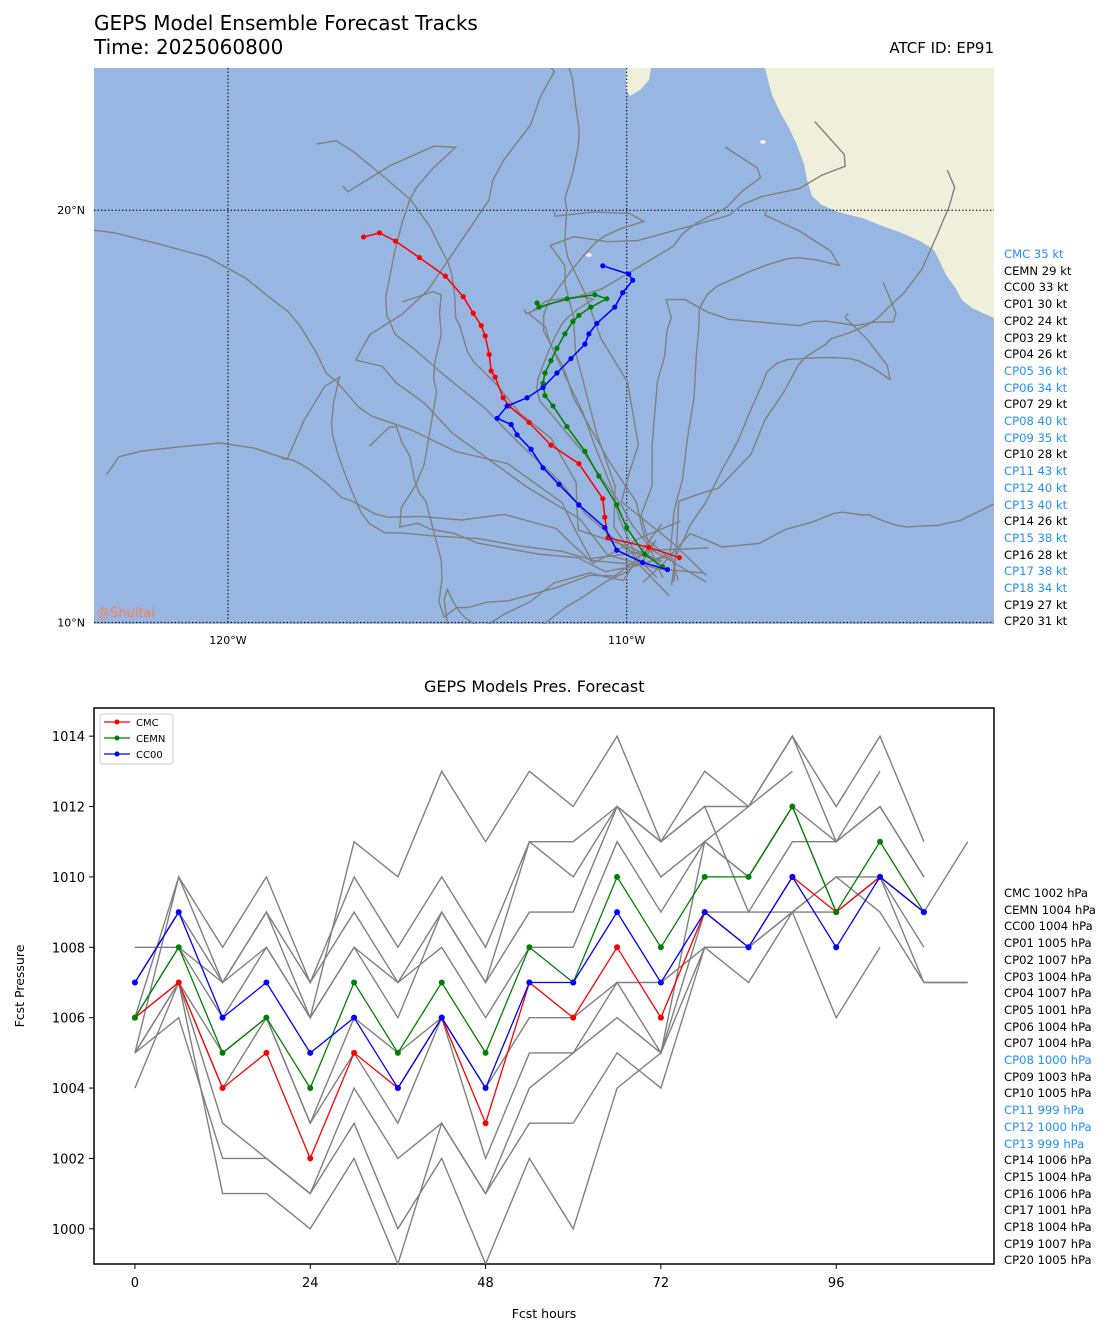  What do you see at coordinates (1048, 1210) in the screenshot?
I see `legend-entry: CP17 1001 hPa` at bounding box center [1048, 1210].